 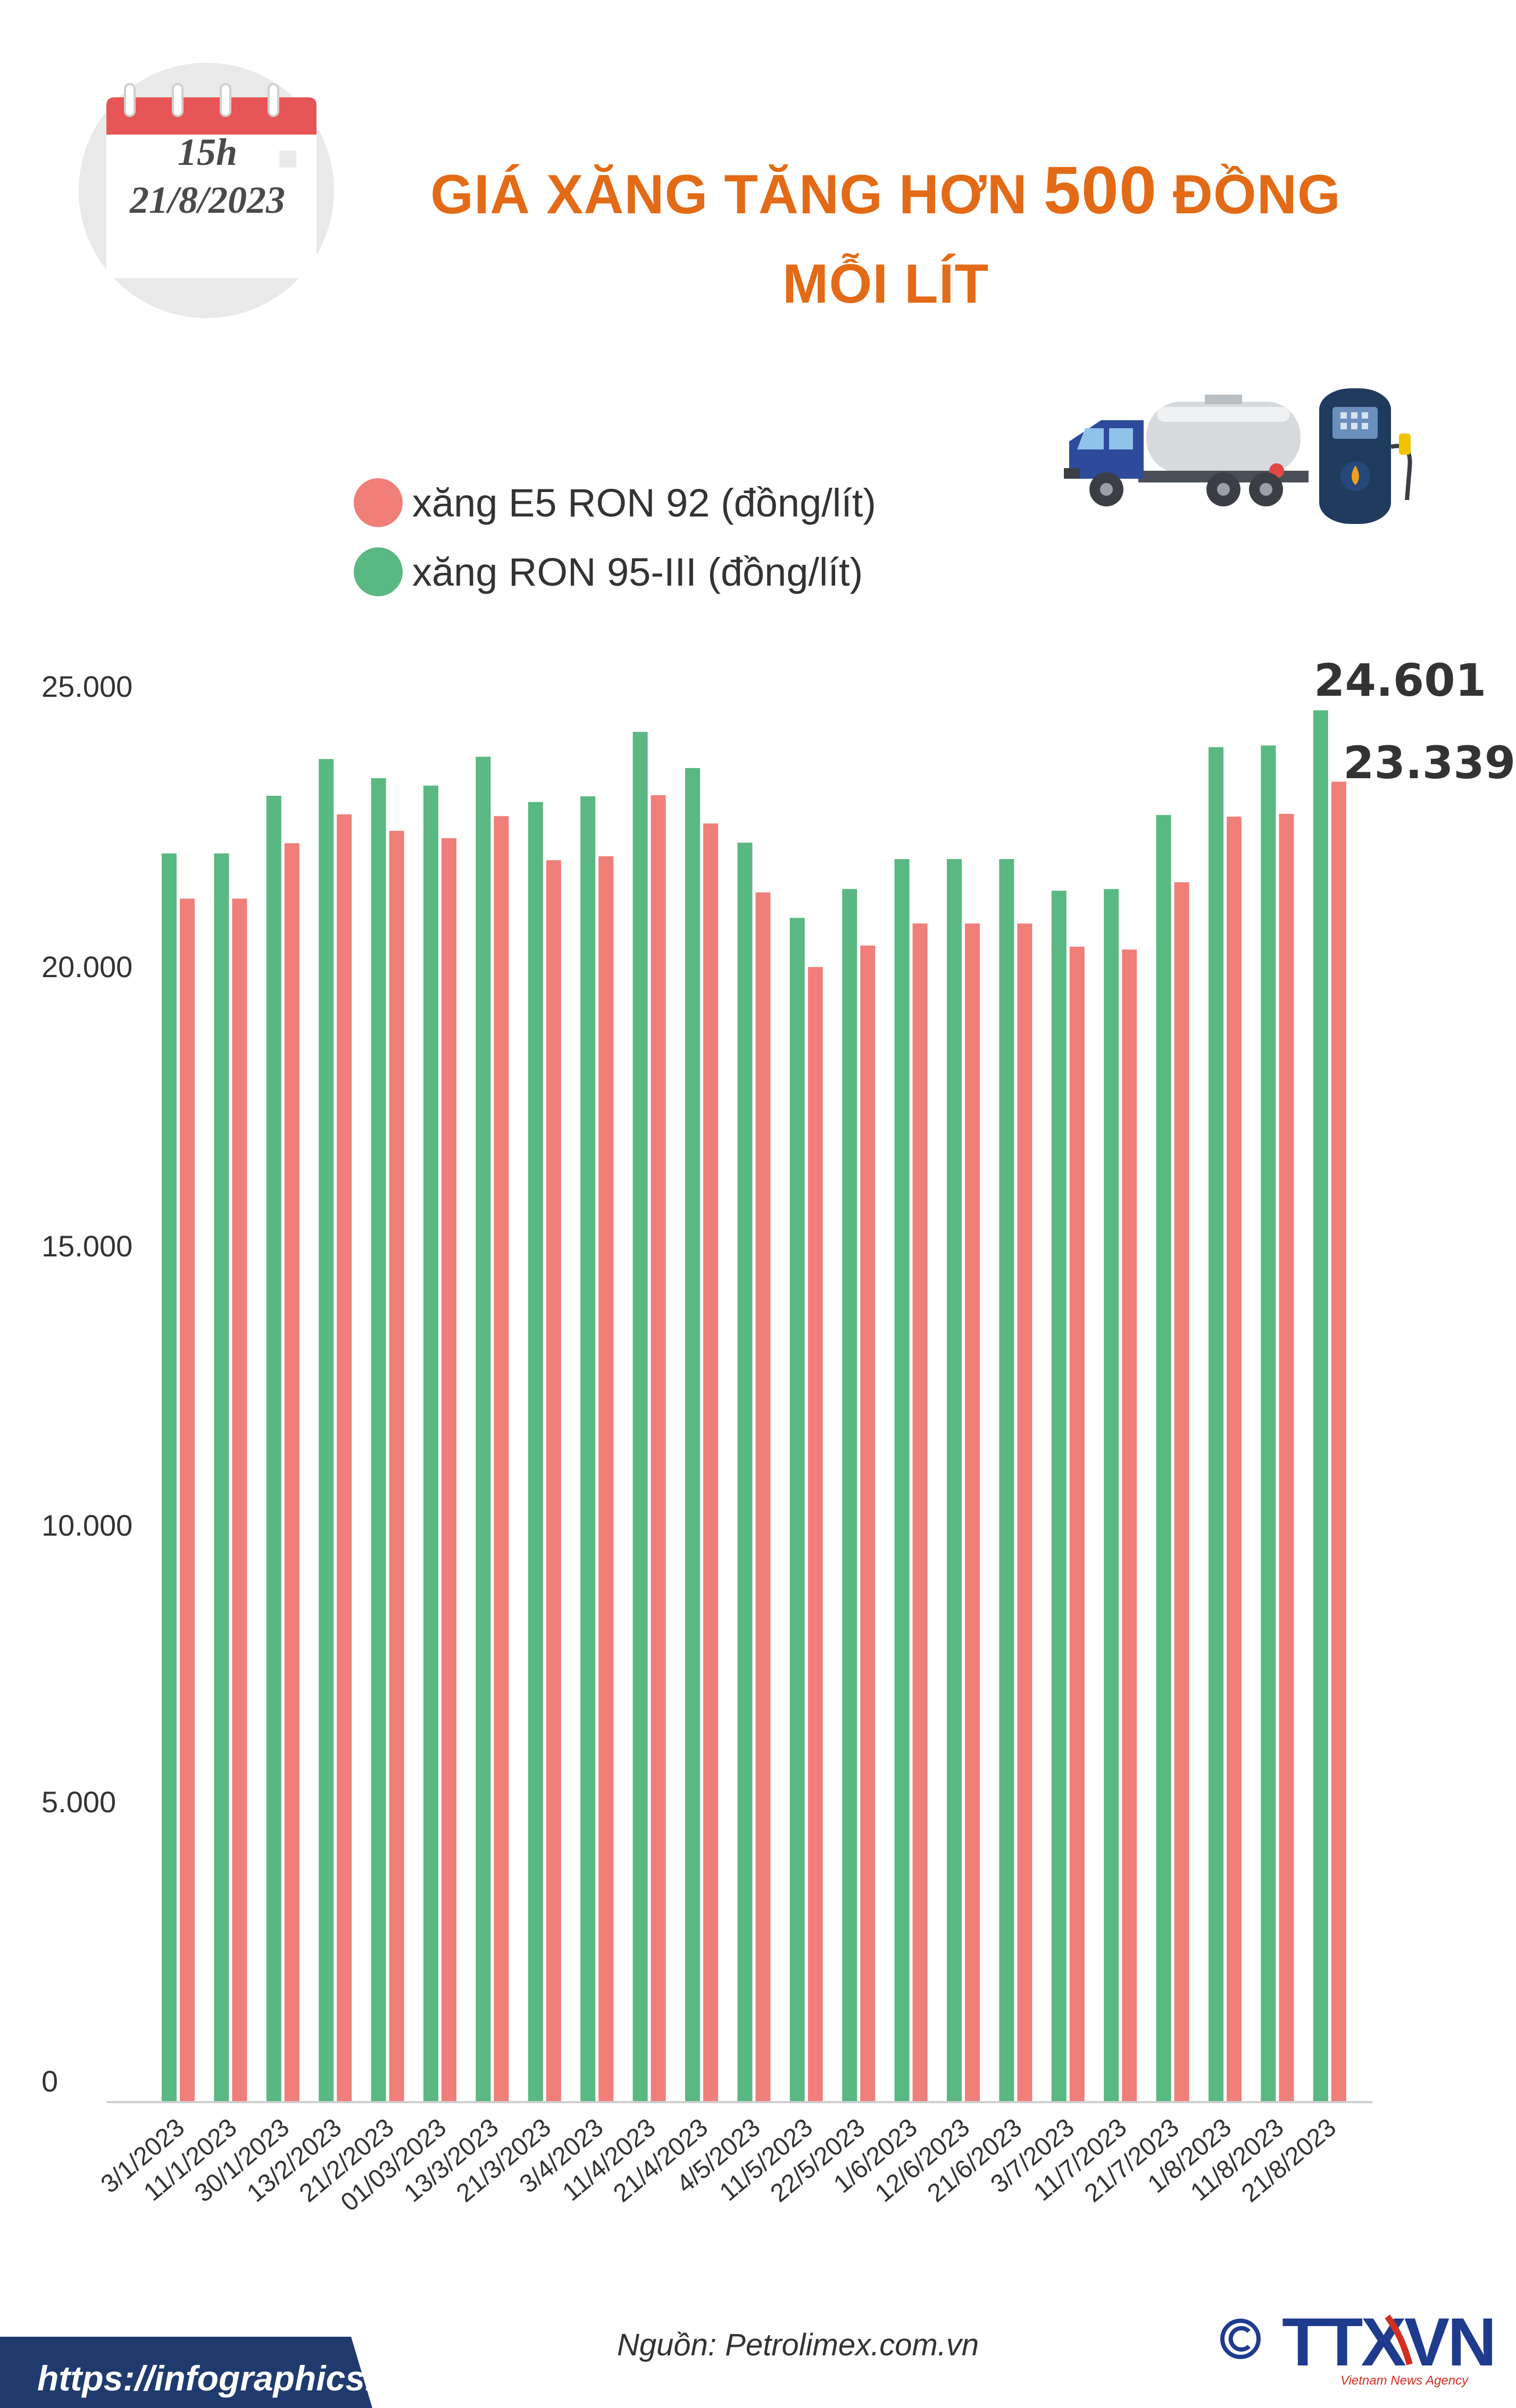 I want to click on page-title: GIÁ XĂNG TĂNG HƠN 500 ĐỒNG, so click(x=885, y=190).